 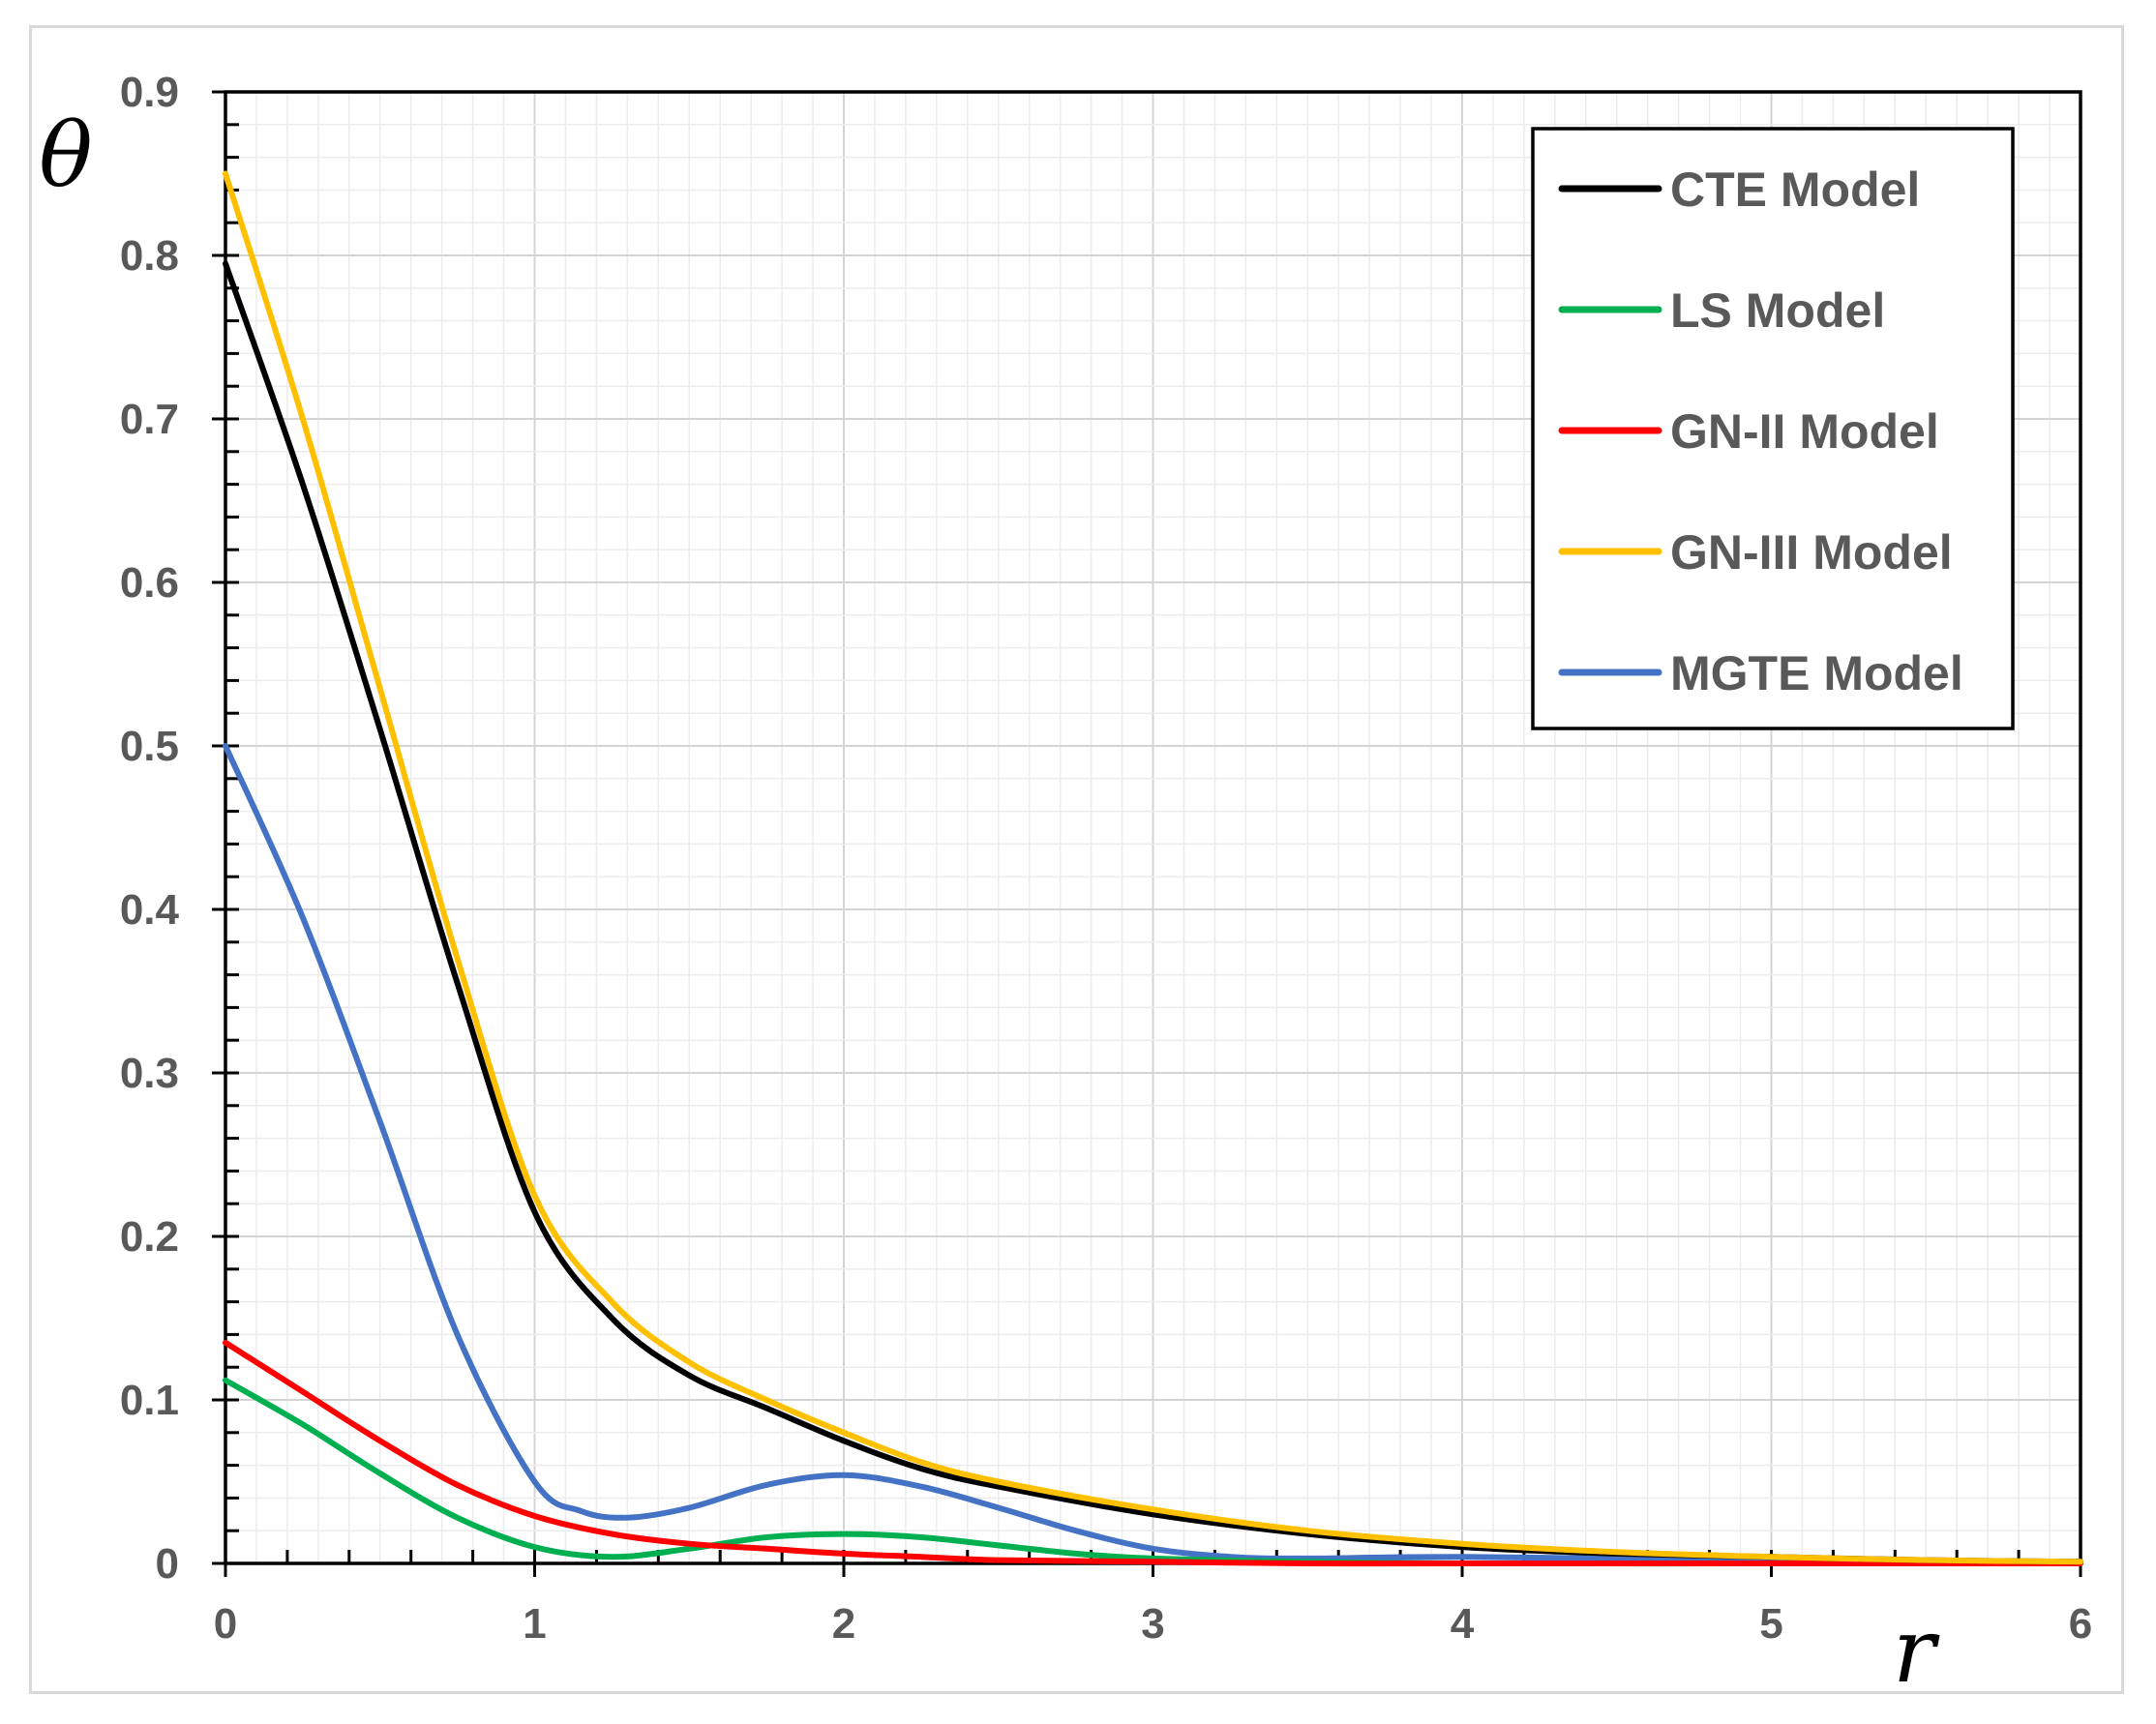 I want to click on y-tick-label: 0.3, so click(x=149, y=1073).